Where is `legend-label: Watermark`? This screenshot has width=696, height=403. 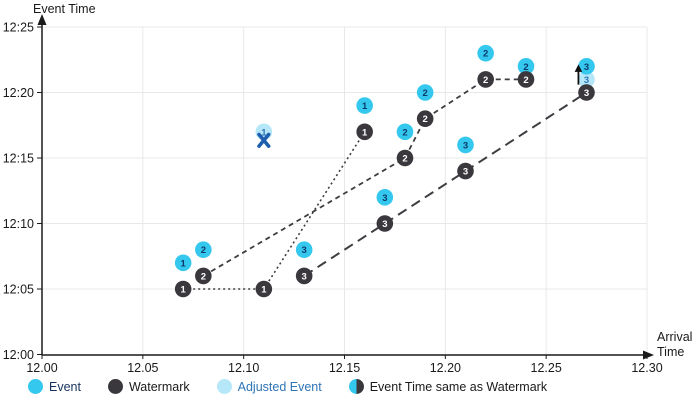 legend-label: Watermark is located at coordinates (159, 386).